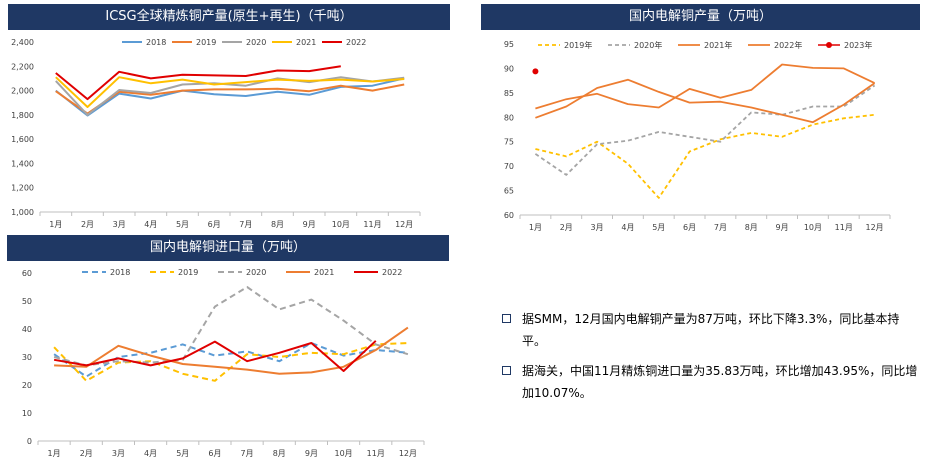 This screenshot has width=933, height=470. I want to click on legend-label: 2019年, so click(578, 45).